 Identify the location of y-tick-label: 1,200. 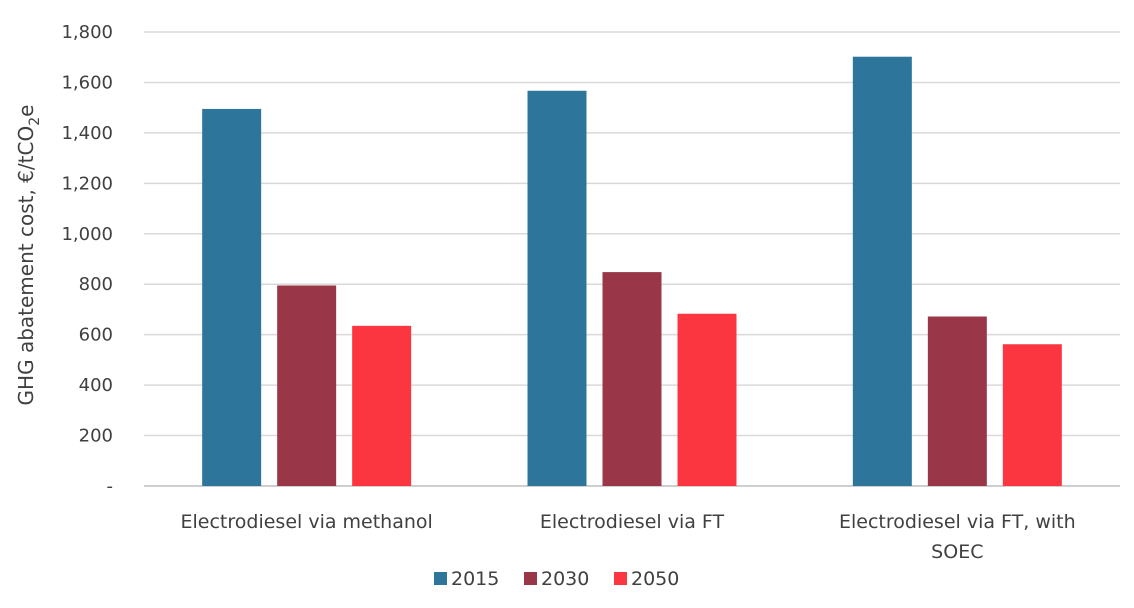
(87, 183).